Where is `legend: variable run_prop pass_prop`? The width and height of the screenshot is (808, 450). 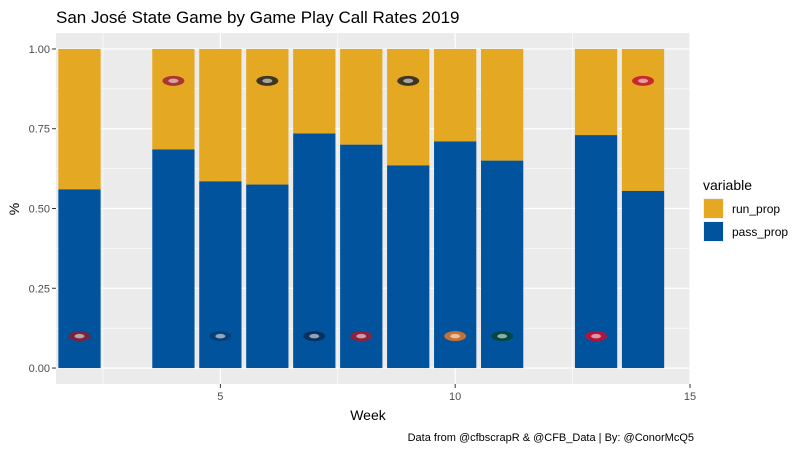
legend: variable run_prop pass_prop is located at coordinates (745, 209).